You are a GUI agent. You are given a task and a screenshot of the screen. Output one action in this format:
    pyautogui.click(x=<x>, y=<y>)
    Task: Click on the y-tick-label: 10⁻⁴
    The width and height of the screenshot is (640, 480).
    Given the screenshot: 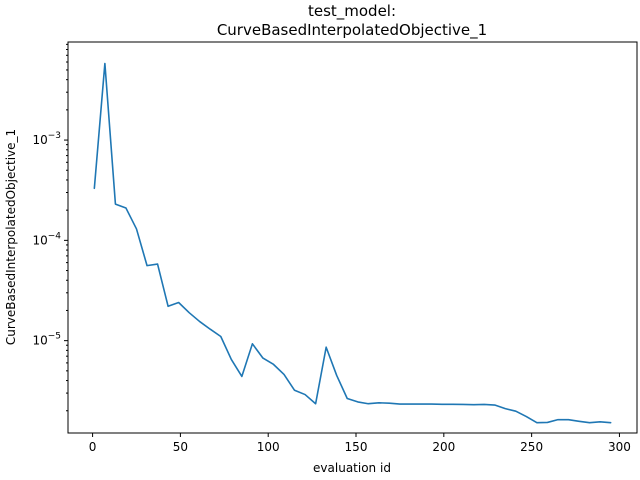 What is the action you would take?
    pyautogui.click(x=46, y=239)
    